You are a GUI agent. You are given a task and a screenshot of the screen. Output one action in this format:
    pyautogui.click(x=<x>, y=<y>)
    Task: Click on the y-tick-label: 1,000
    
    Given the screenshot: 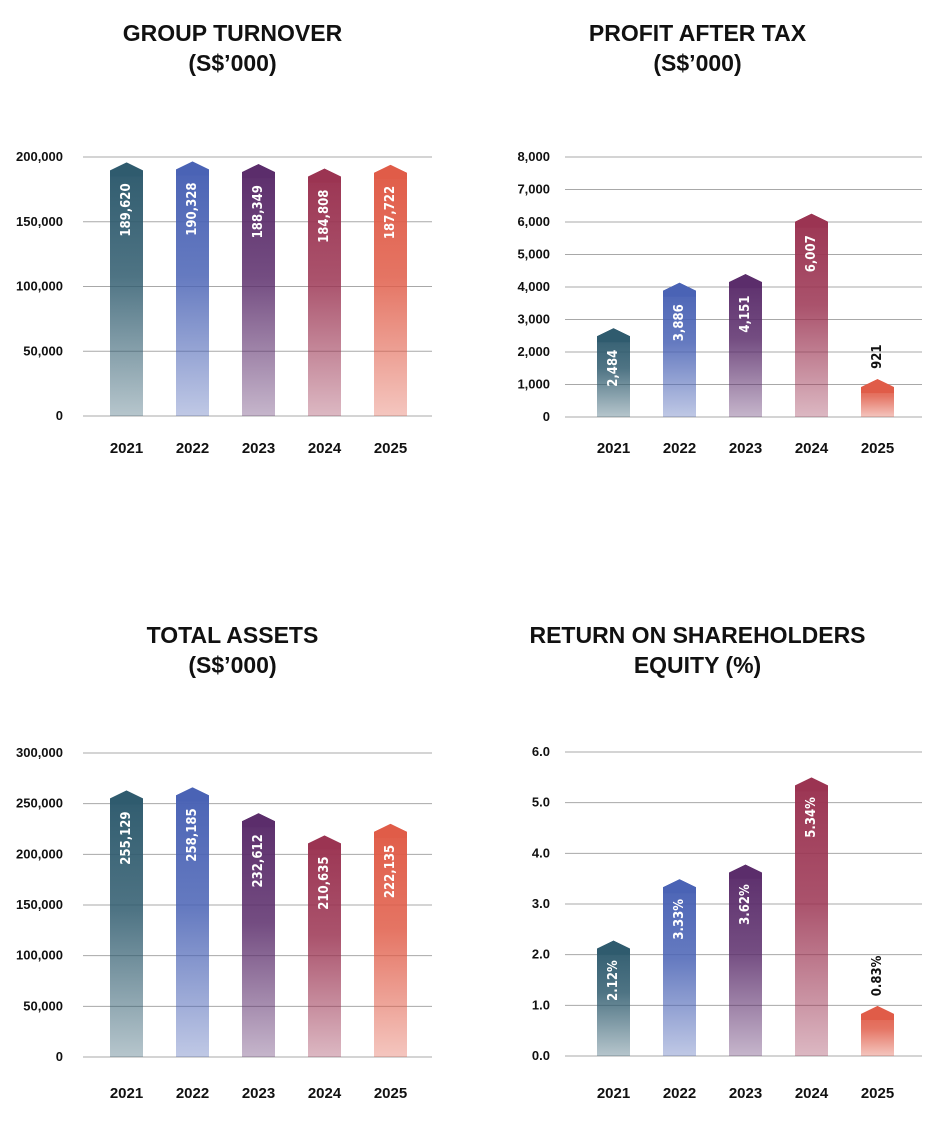 What is the action you would take?
    pyautogui.click(x=533, y=384)
    